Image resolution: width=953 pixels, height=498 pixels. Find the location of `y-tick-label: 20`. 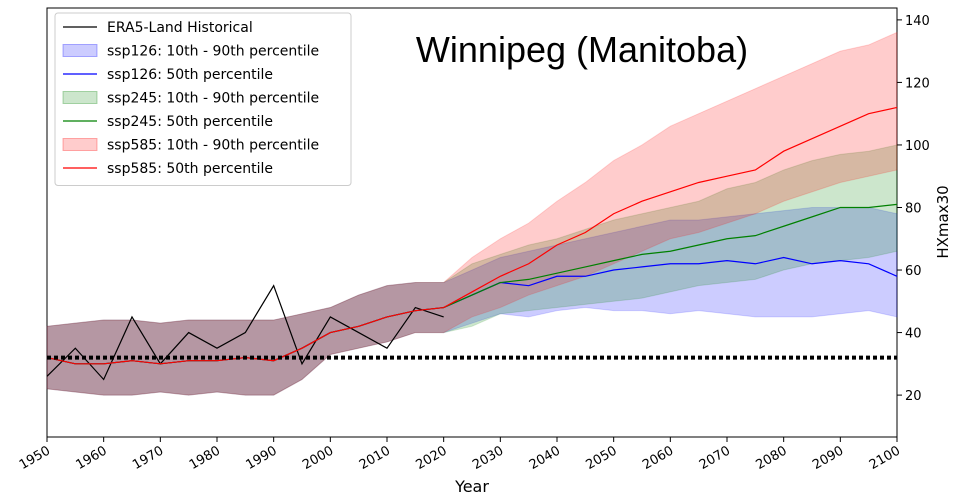

y-tick-label: 20 is located at coordinates (913, 396).